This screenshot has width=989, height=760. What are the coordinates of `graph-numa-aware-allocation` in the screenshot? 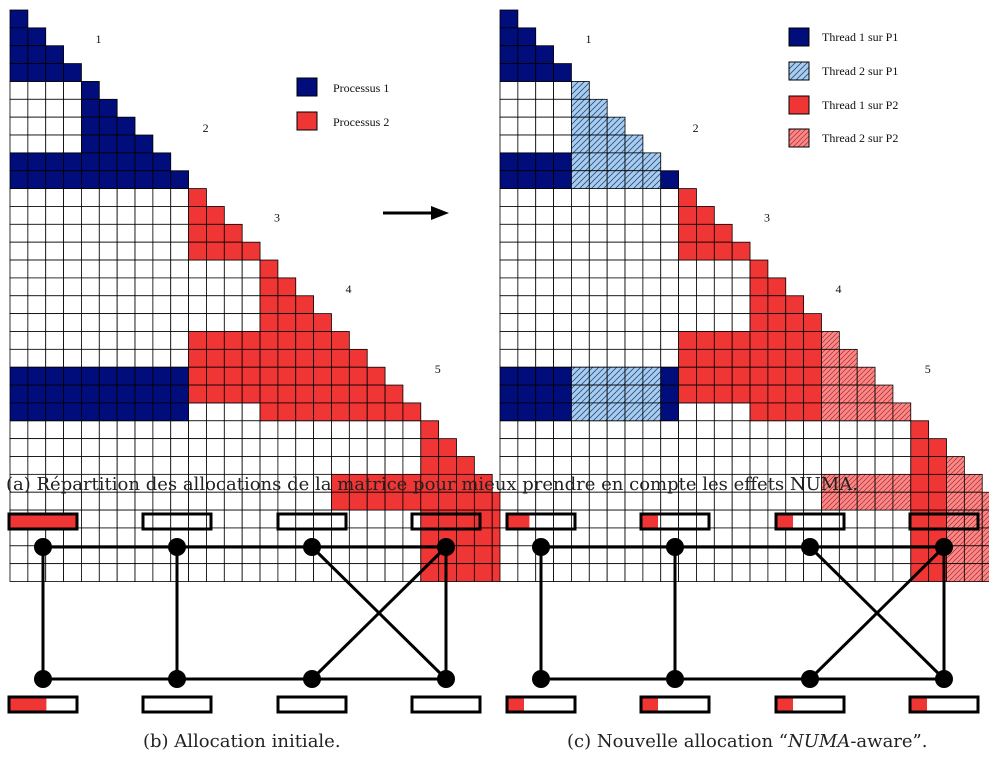 It's located at (742, 613).